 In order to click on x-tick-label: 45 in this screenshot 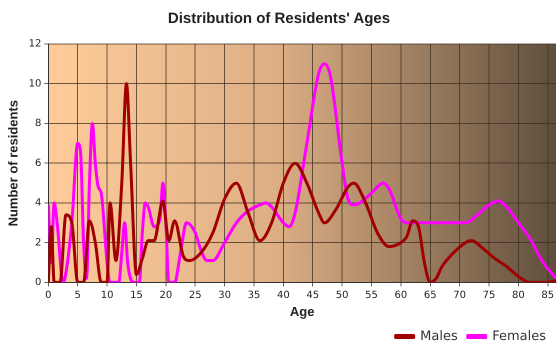, I will do `click(313, 295)`.